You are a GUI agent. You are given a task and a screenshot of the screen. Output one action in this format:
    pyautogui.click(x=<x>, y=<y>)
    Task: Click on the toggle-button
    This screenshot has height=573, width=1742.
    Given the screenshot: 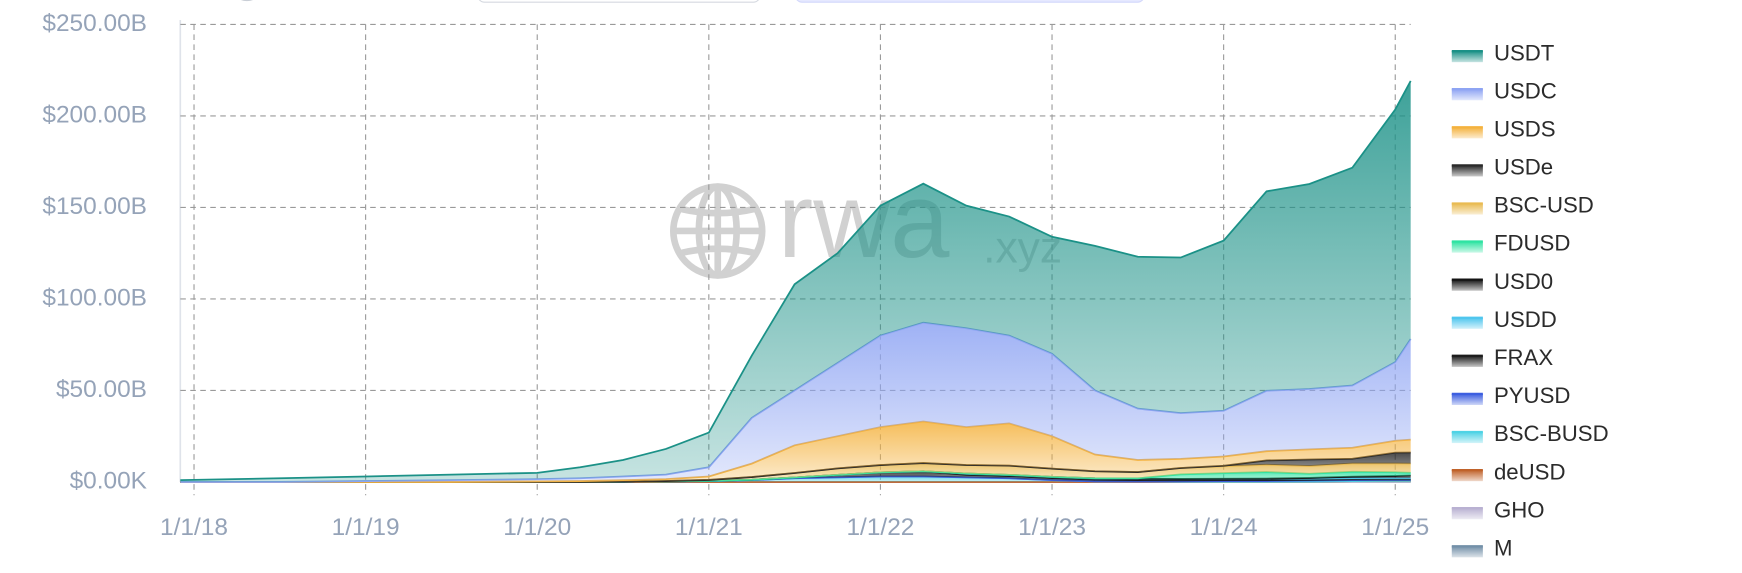 What is the action you would take?
    pyautogui.click(x=969, y=1)
    